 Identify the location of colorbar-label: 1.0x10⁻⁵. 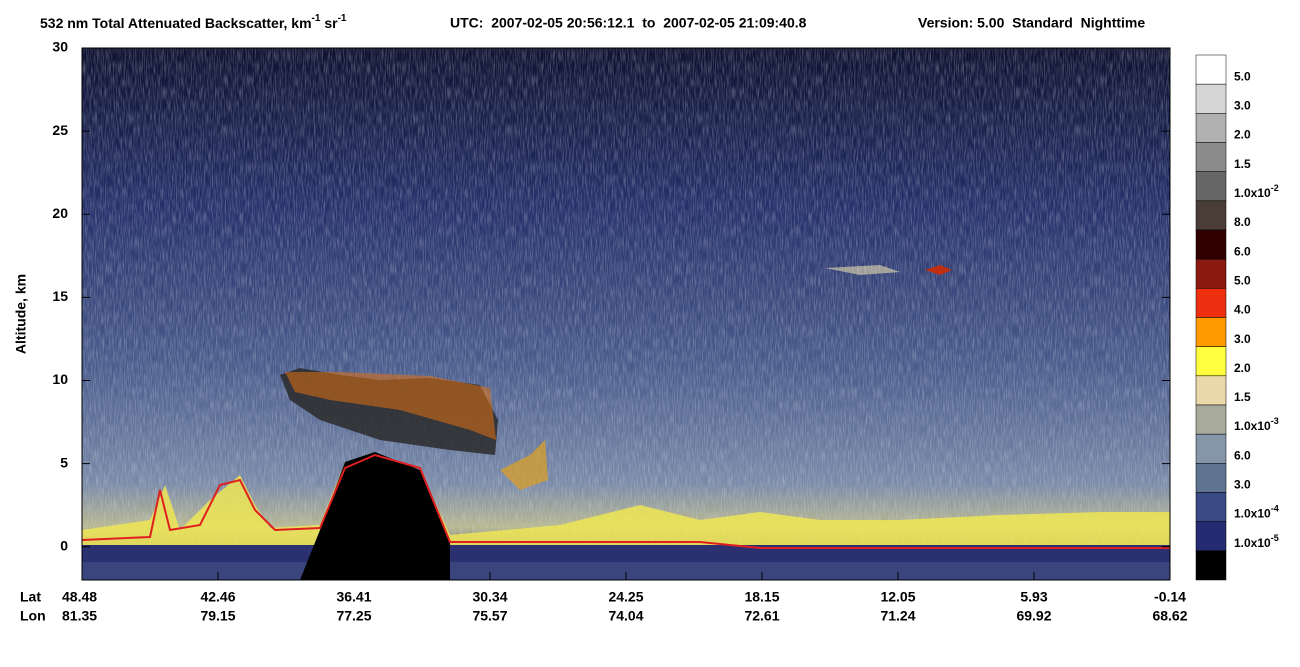
(1256, 541).